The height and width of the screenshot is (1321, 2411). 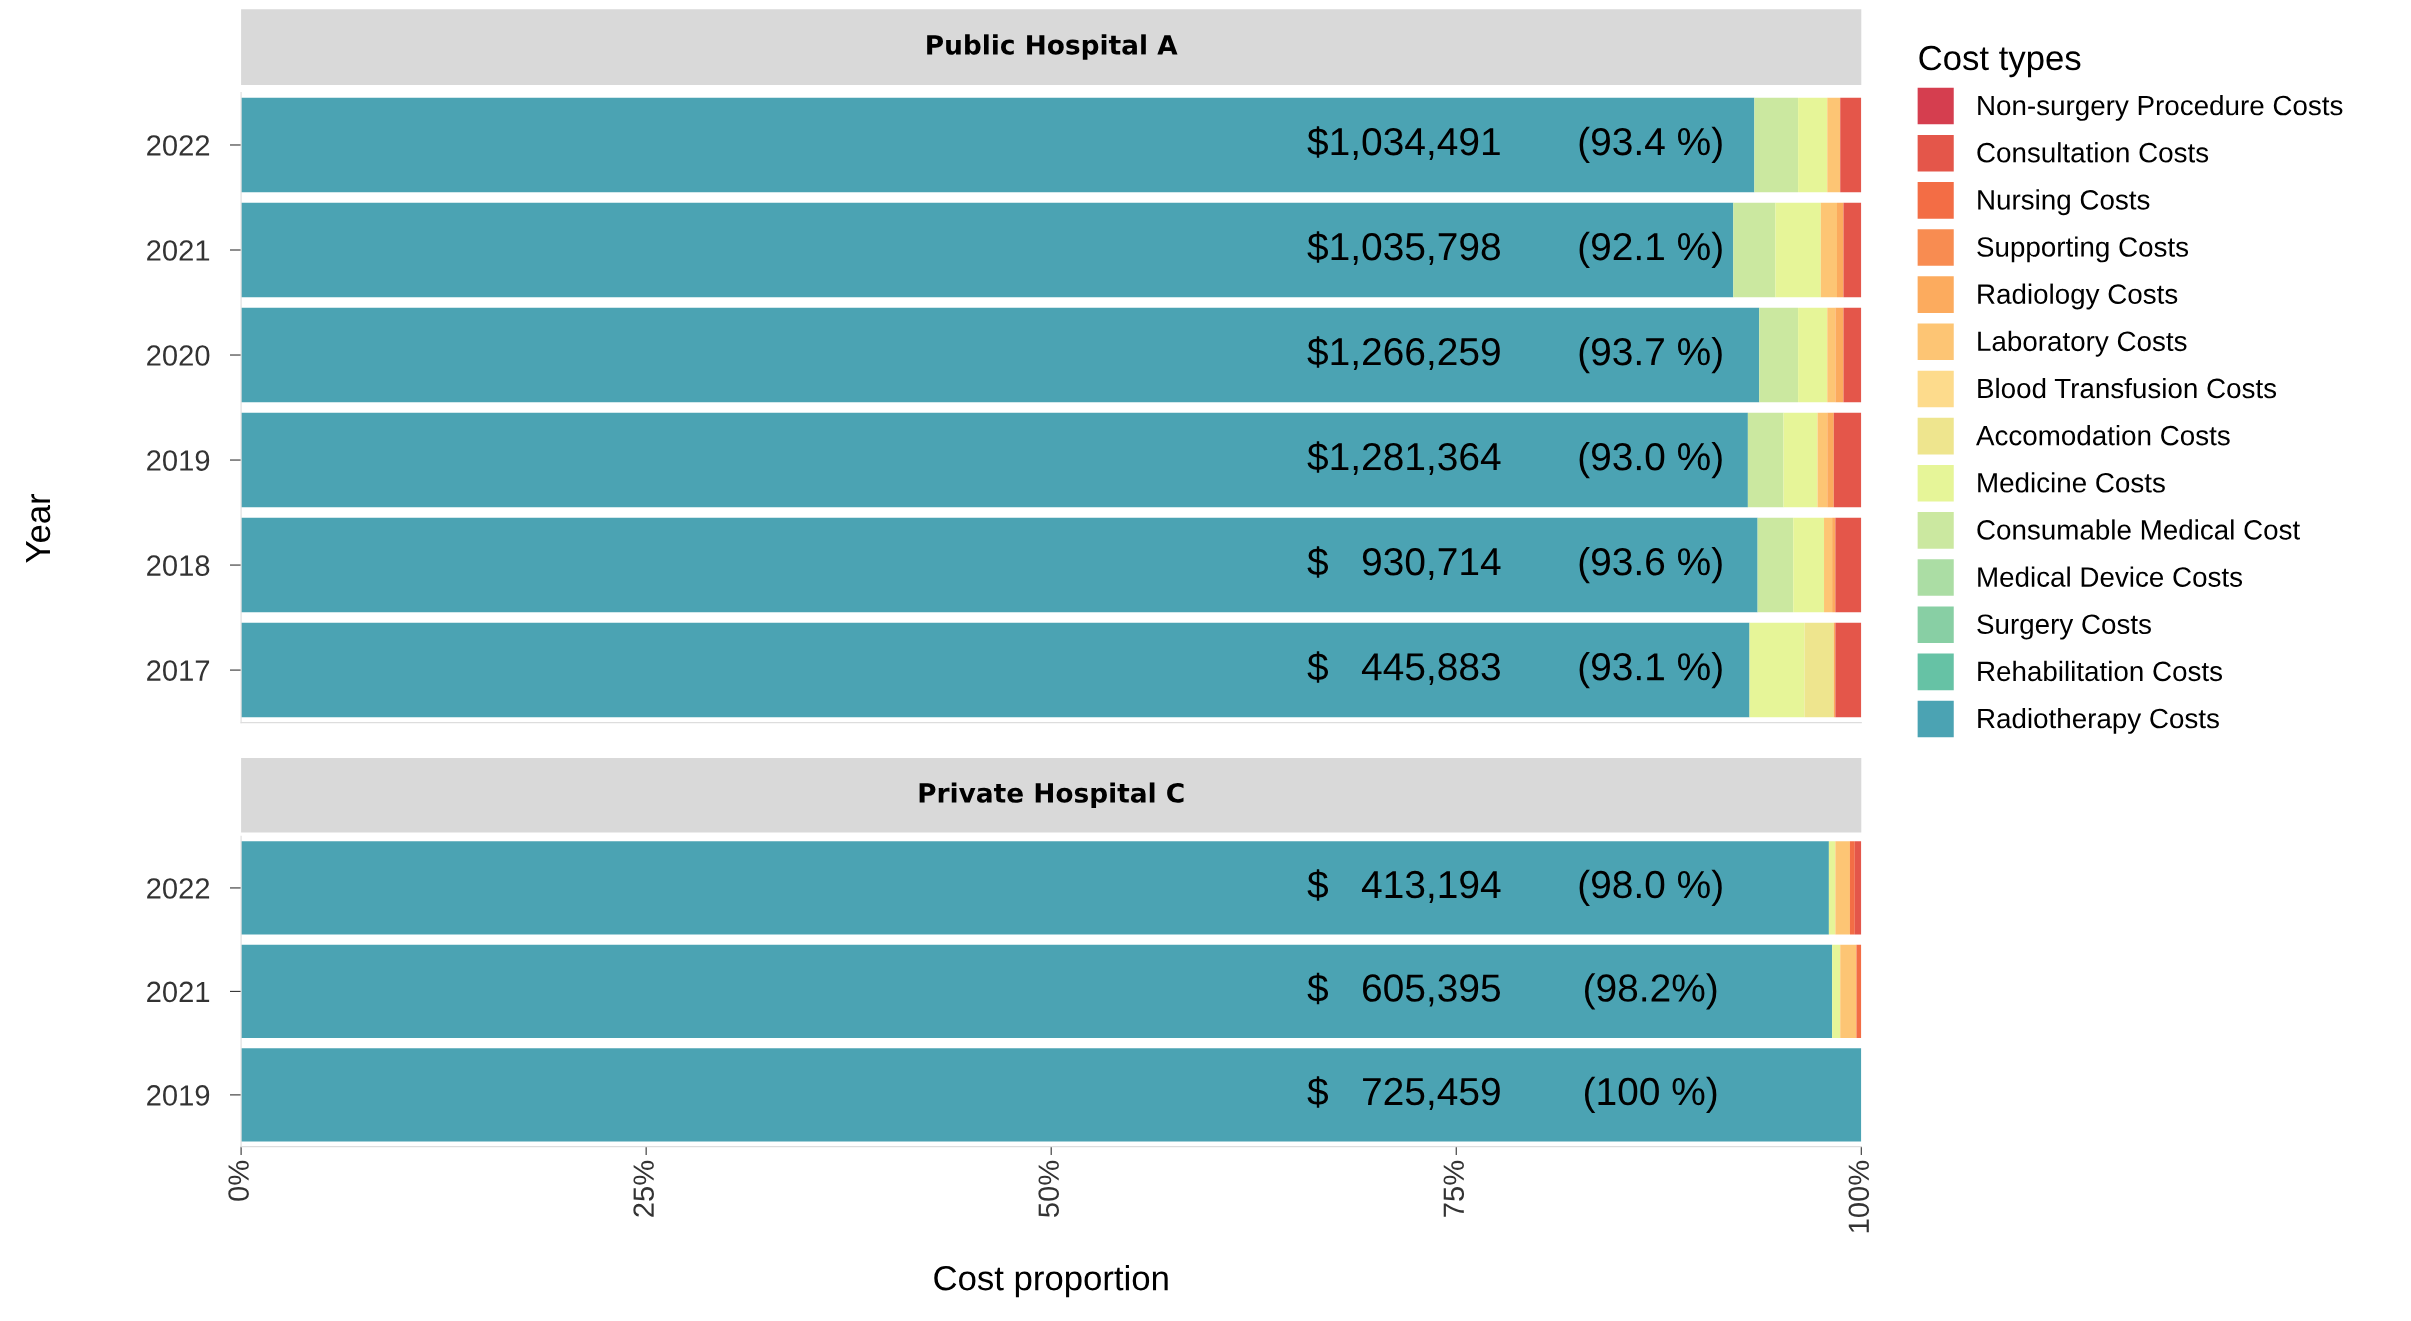 What do you see at coordinates (2127, 388) in the screenshot?
I see `legend-label: Blood Transfusion Costs` at bounding box center [2127, 388].